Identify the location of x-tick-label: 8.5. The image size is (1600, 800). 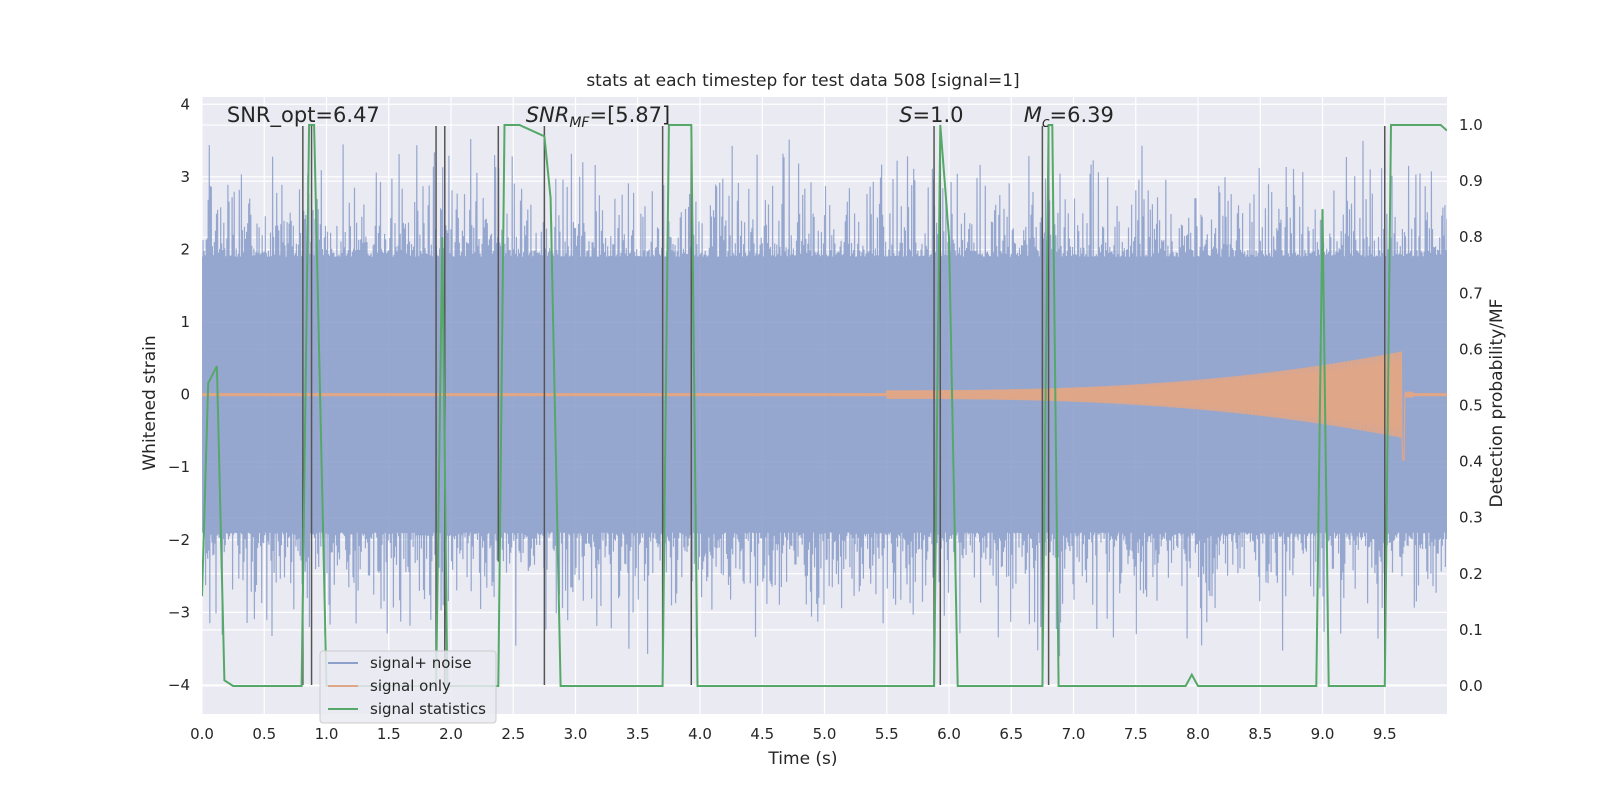
(1260, 734).